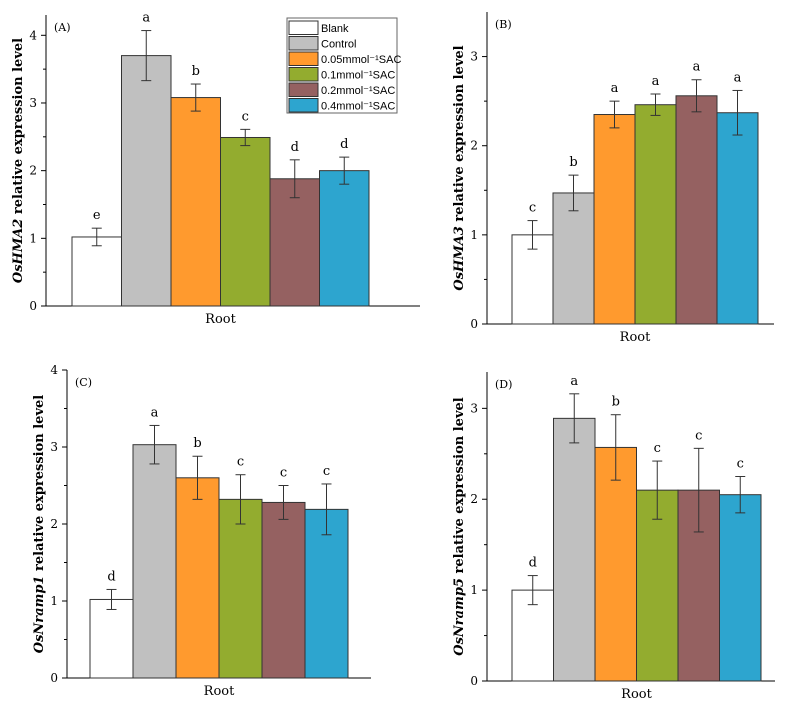 The height and width of the screenshot is (711, 795). What do you see at coordinates (335, 29) in the screenshot?
I see `legend-label: Blank` at bounding box center [335, 29].